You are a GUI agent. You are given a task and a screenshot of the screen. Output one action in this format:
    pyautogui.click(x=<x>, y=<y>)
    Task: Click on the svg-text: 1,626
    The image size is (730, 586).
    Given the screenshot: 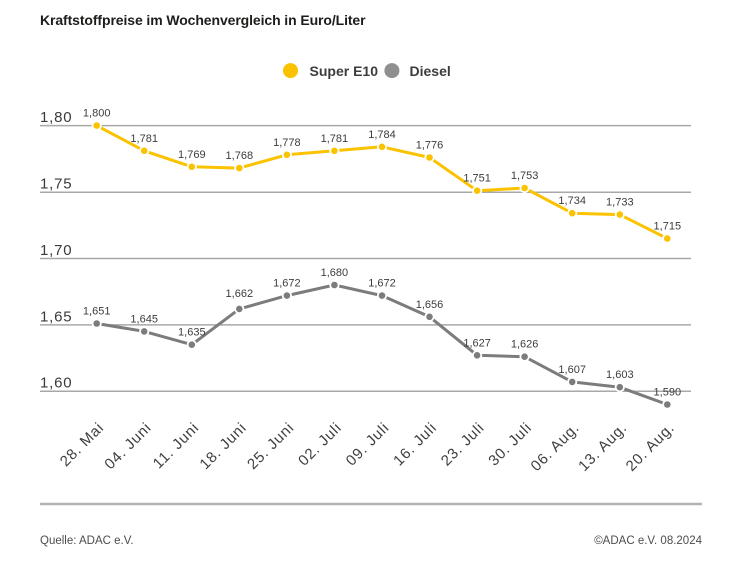 What is the action you would take?
    pyautogui.click(x=525, y=345)
    